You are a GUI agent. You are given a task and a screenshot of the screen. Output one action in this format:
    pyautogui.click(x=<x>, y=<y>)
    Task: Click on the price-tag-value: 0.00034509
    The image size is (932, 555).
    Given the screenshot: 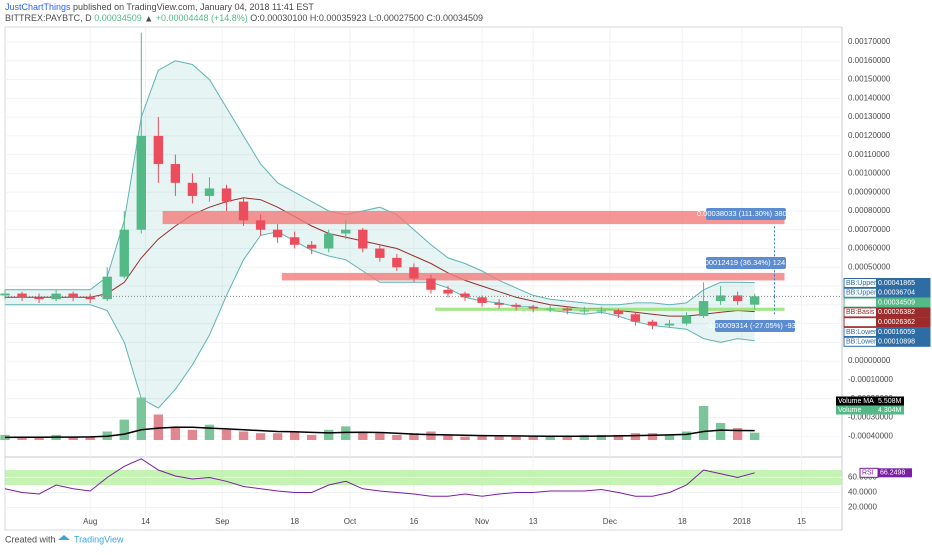 What is the action you would take?
    pyautogui.click(x=896, y=302)
    